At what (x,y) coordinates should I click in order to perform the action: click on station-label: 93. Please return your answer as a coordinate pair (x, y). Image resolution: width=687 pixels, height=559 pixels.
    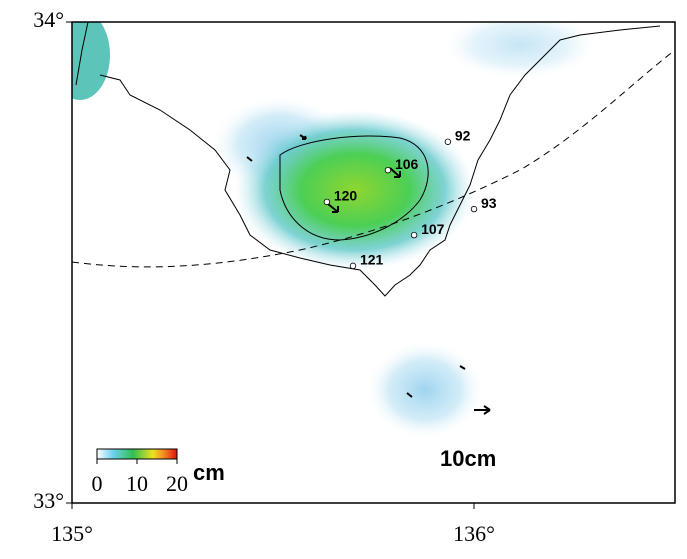
    Looking at the image, I should click on (489, 203).